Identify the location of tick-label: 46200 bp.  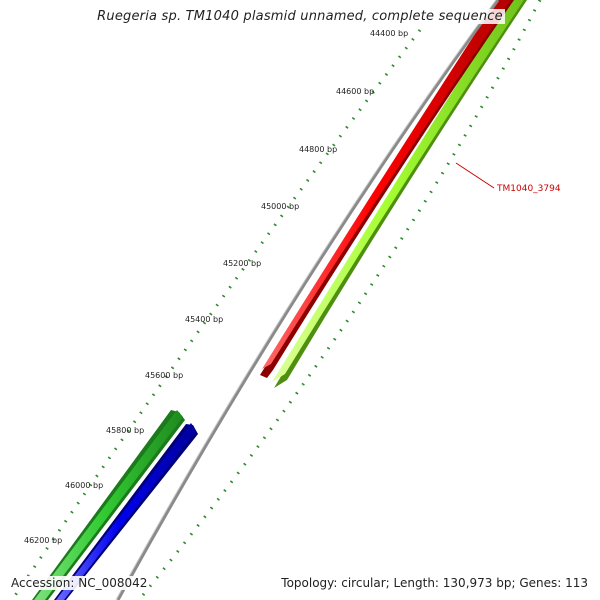
(43, 540).